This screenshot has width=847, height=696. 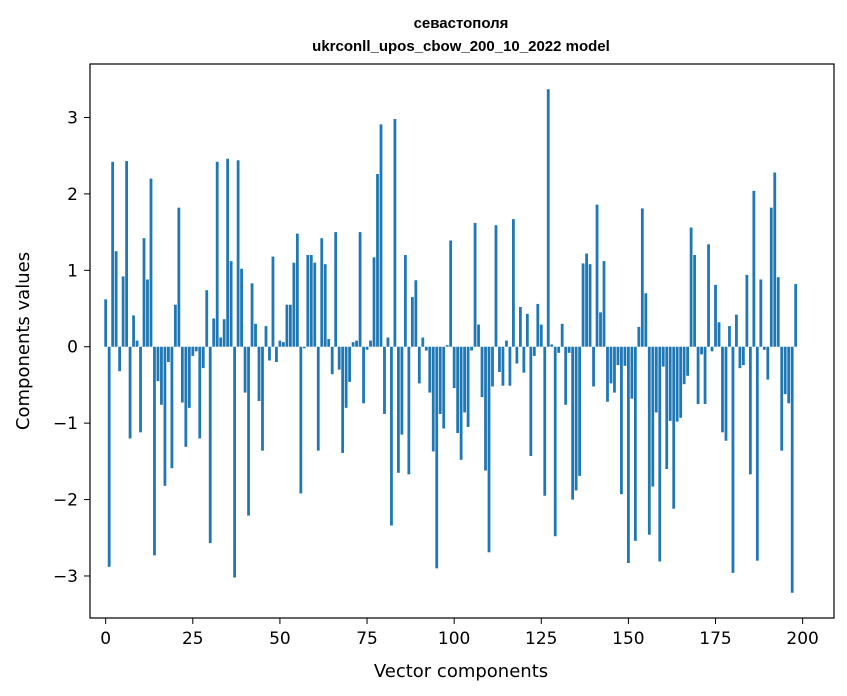 What do you see at coordinates (280, 639) in the screenshot?
I see `x-tick-label: 50` at bounding box center [280, 639].